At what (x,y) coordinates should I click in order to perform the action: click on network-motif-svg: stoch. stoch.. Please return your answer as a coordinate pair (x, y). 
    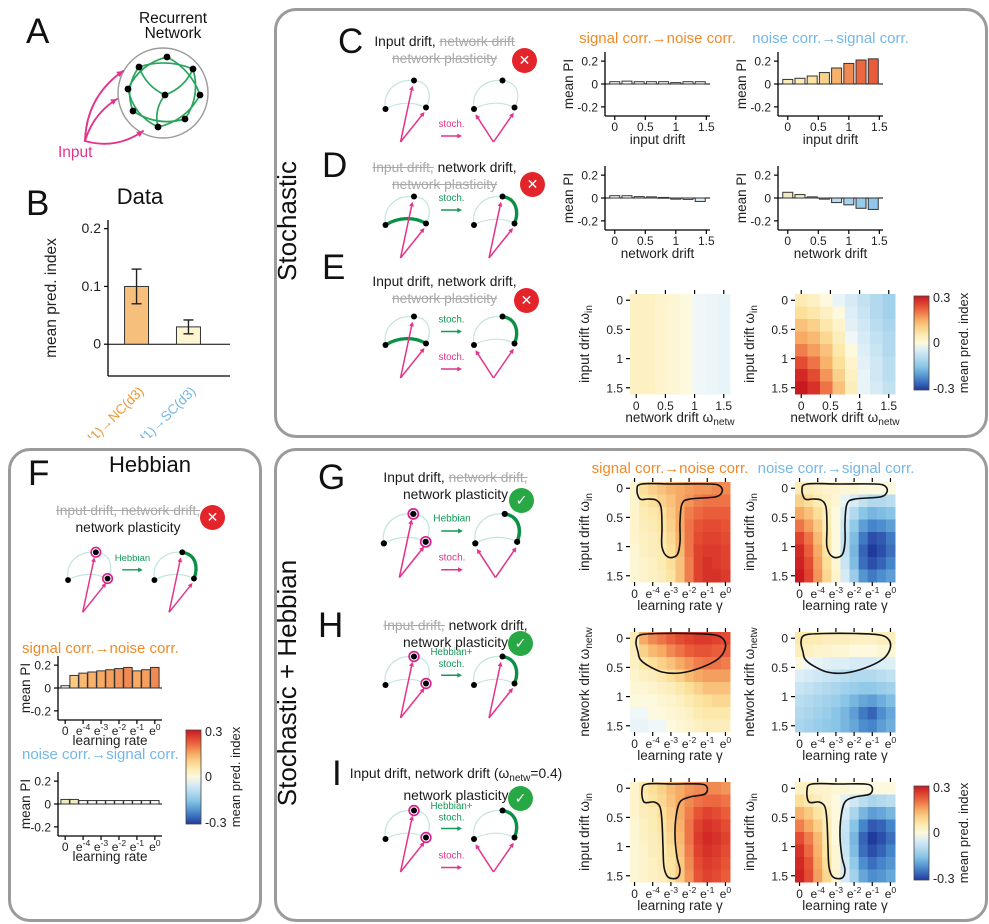
    Looking at the image, I should click on (450, 346).